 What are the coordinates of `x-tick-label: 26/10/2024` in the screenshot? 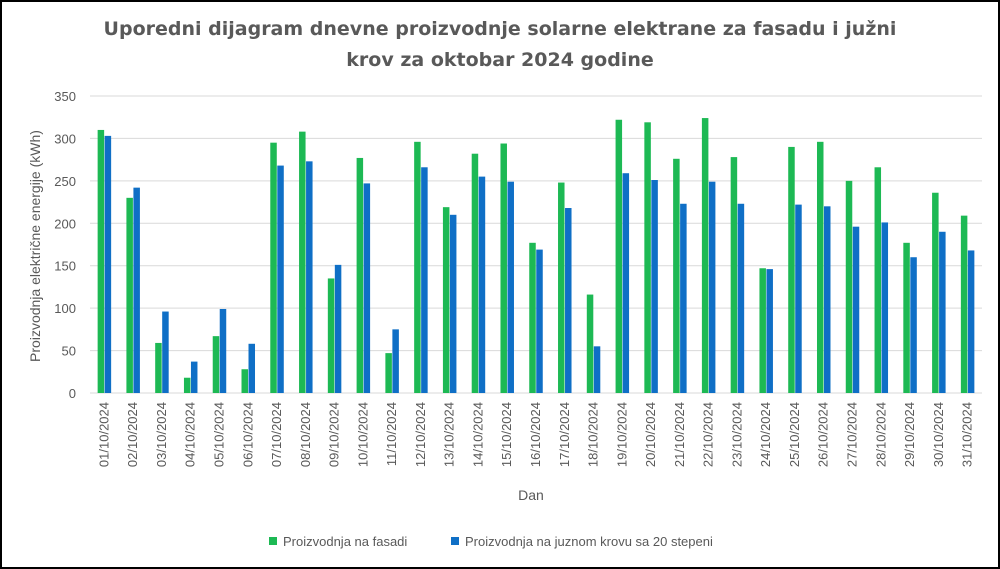 It's located at (823, 434).